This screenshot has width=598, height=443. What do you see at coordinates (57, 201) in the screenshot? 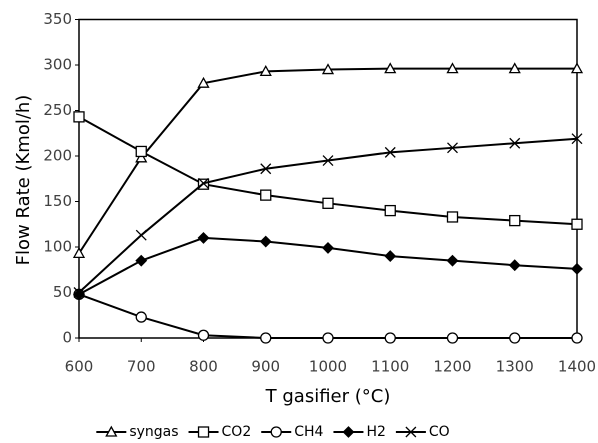
I see `y-tick-label: 150` at bounding box center [57, 201].